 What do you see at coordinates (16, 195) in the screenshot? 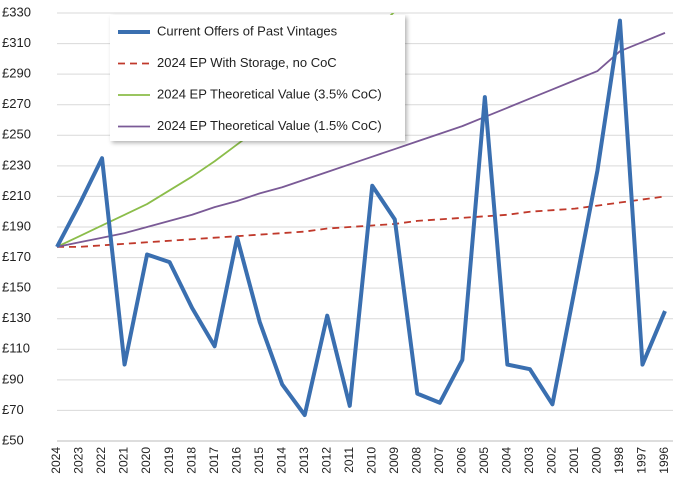
I see `y-tick-label: £210` at bounding box center [16, 195].